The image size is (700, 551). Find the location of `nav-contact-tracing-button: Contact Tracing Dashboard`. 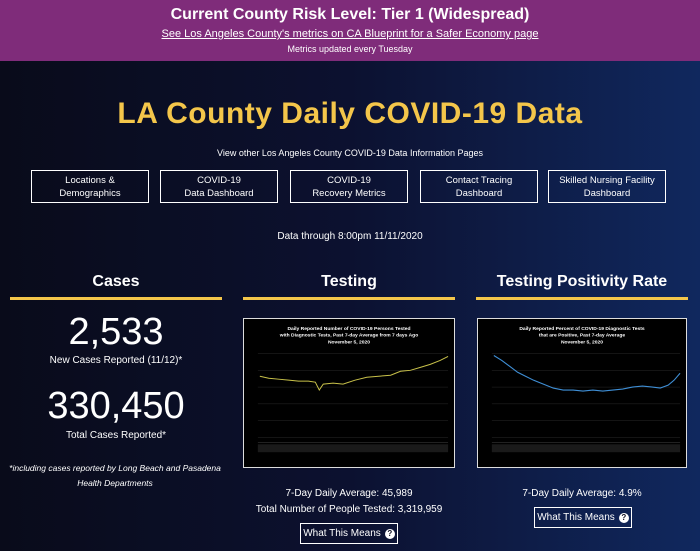

nav-contact-tracing-button: Contact Tracing Dashboard is located at coordinates (479, 186).